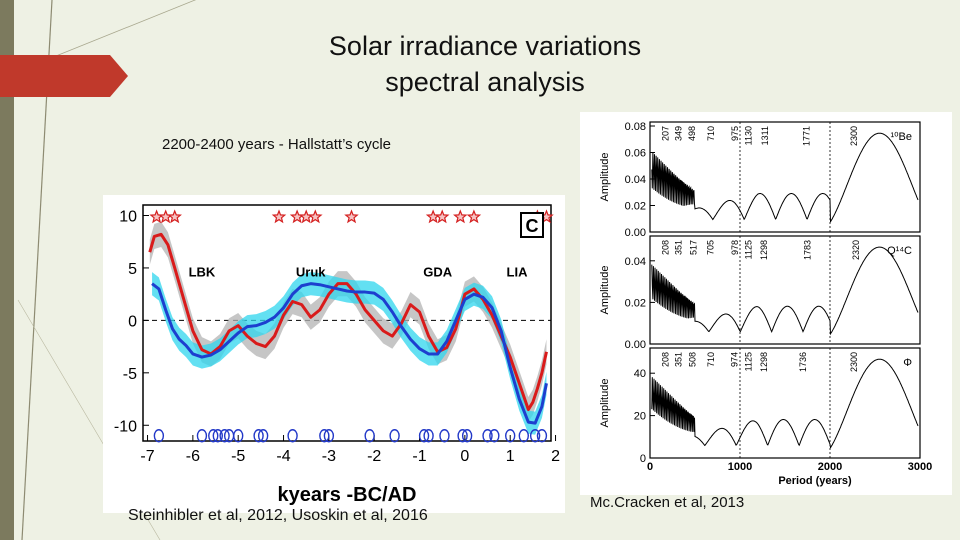 This screenshot has height=540, width=960. Describe the element at coordinates (765, 135) in the screenshot. I see `peak-label: 1311` at that location.